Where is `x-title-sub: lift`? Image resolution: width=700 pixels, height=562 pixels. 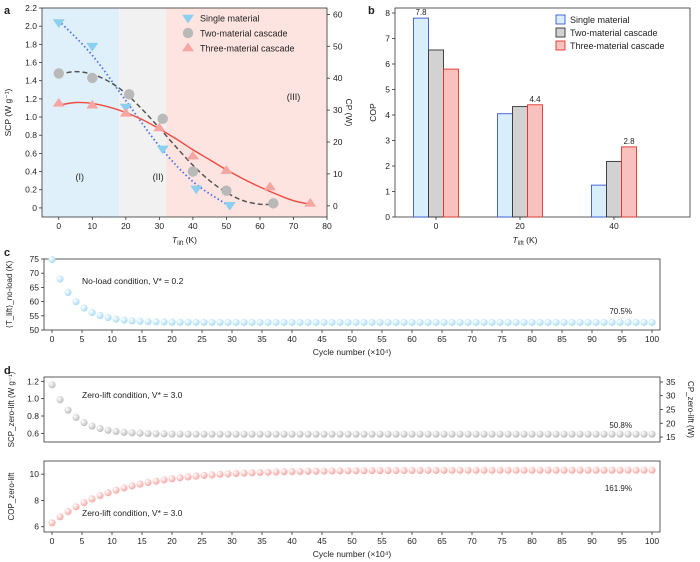
x-title-sub: lift is located at coordinates (180, 244).